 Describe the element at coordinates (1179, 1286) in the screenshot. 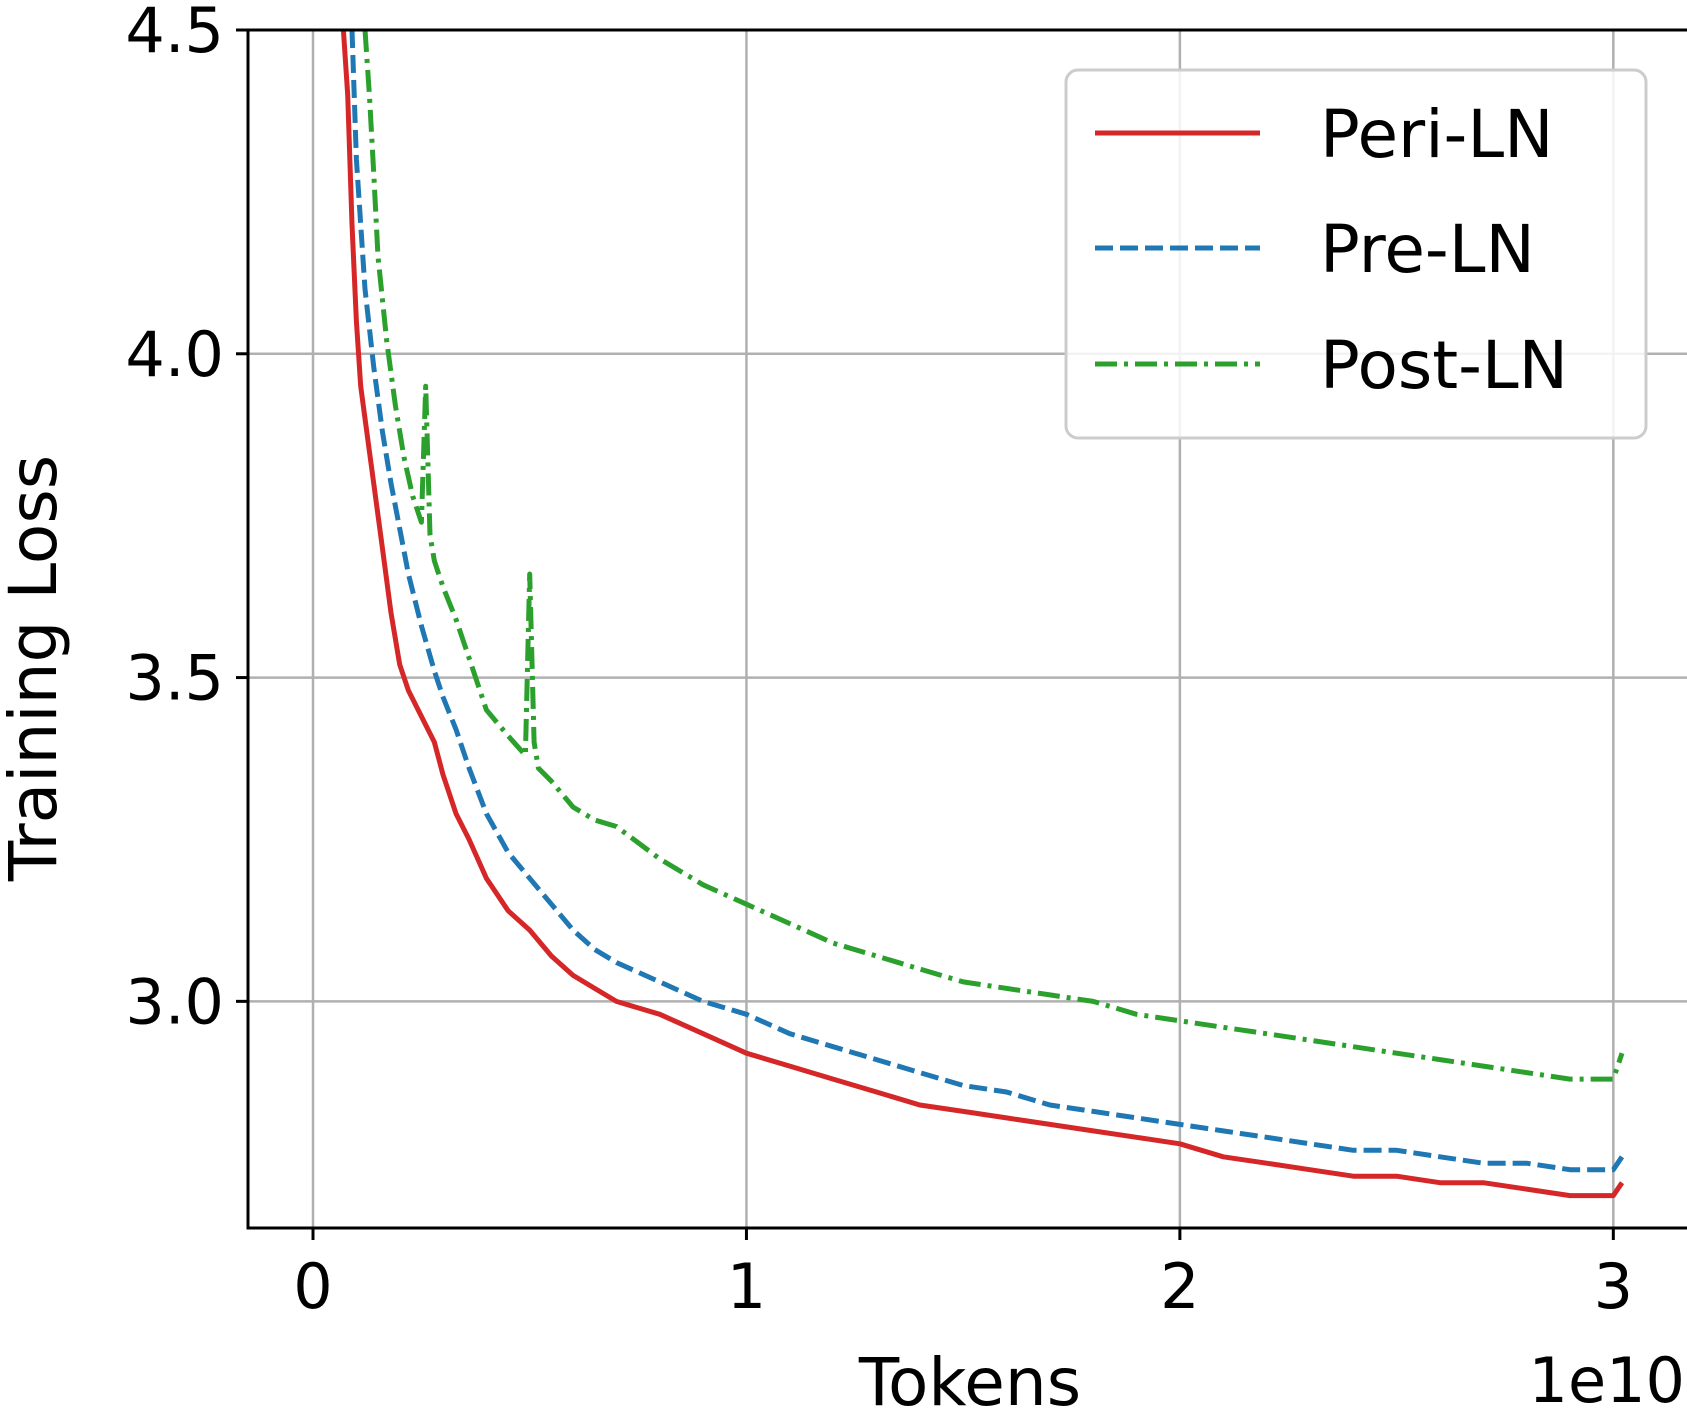

I see `x-tick-label: 2` at that location.